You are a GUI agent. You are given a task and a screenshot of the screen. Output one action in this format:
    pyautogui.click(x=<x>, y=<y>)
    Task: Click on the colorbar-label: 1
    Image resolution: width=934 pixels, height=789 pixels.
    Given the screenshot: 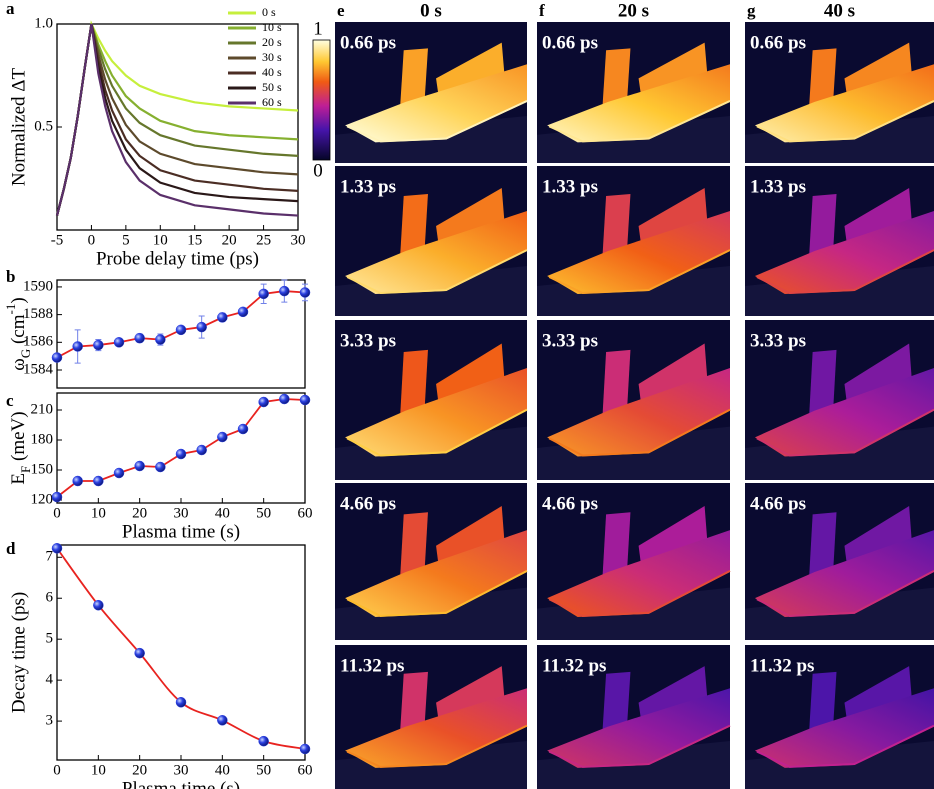 What is the action you would take?
    pyautogui.click(x=318, y=28)
    